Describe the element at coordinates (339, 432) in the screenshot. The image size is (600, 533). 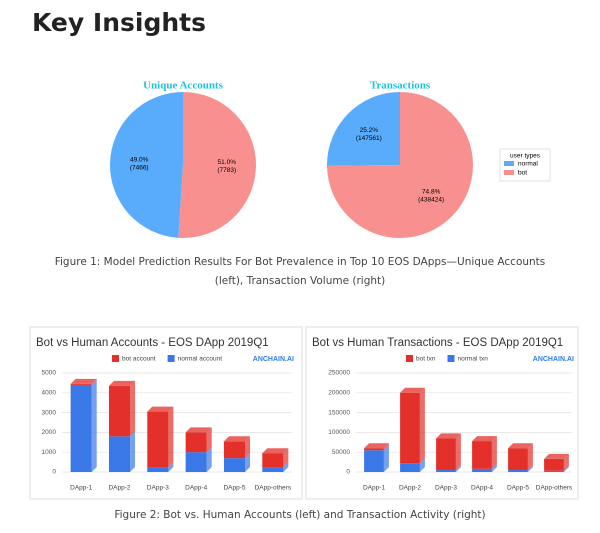
I see `y-tick-label: 100000` at that location.